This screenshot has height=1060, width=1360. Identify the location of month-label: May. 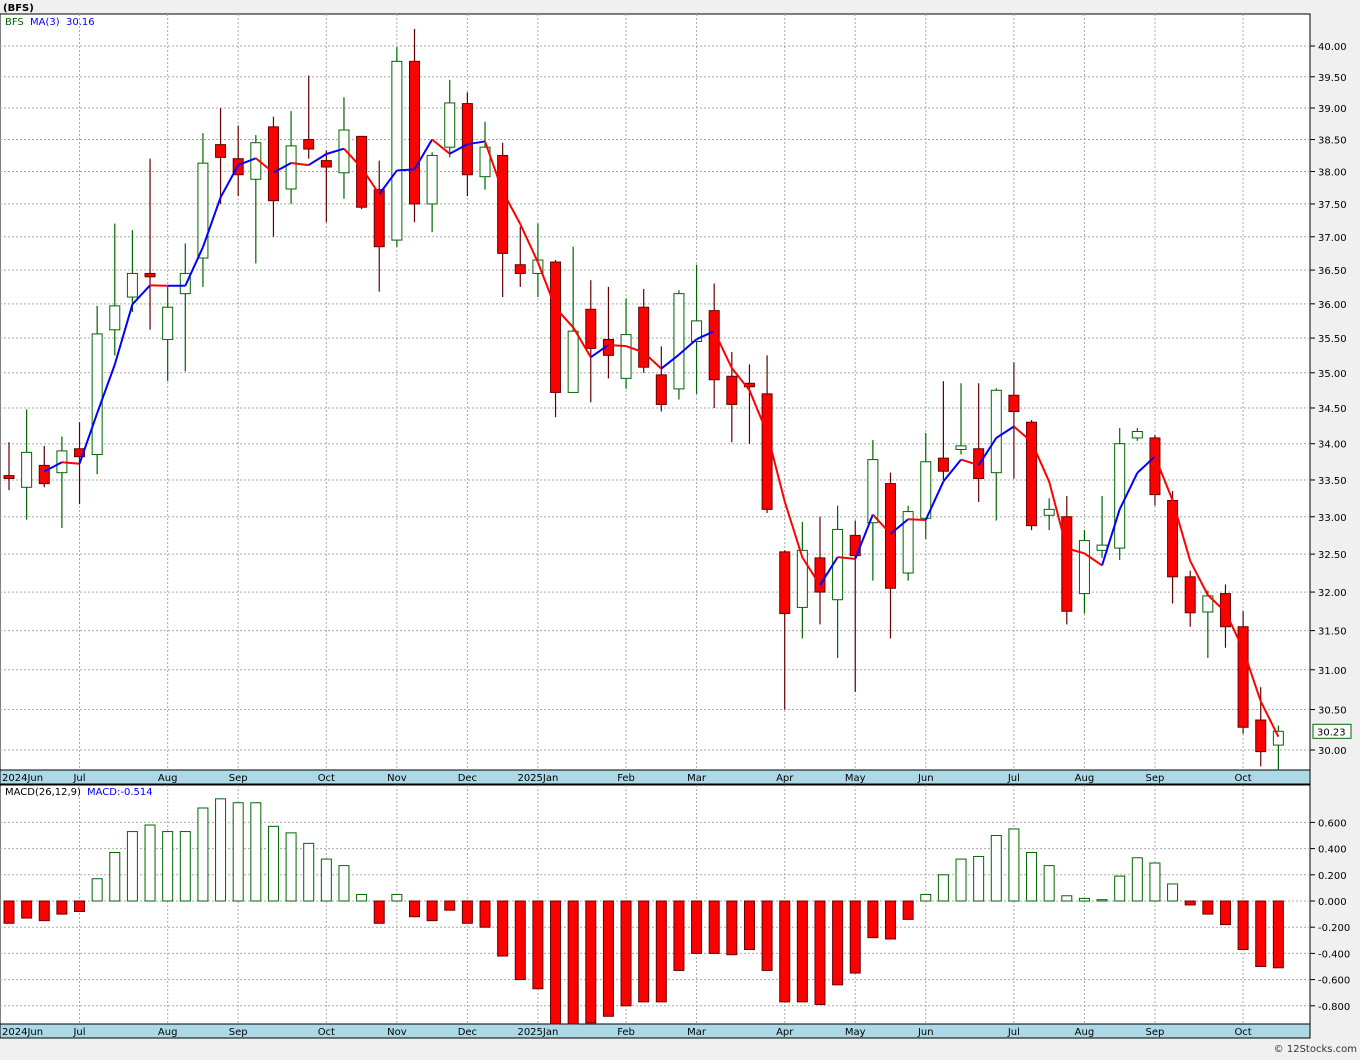
(855, 778).